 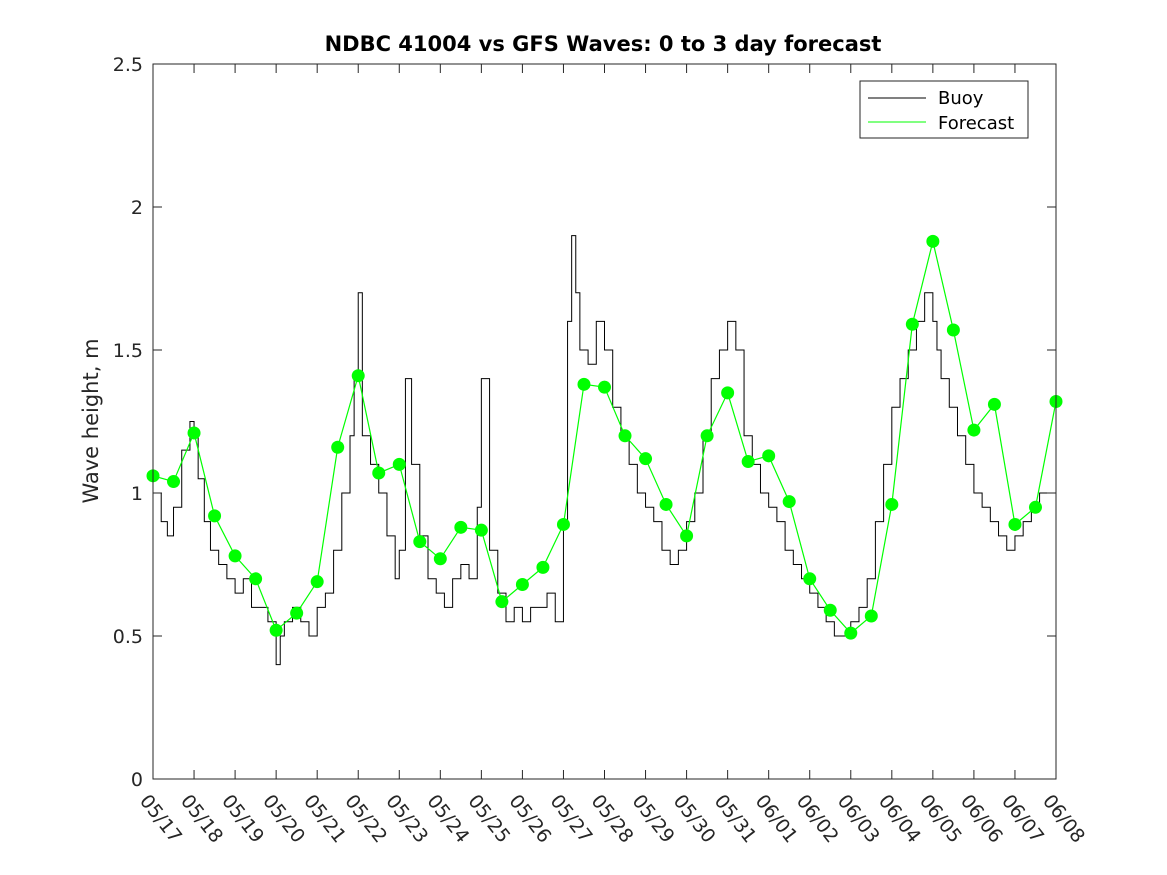 I want to click on legend: Buoy Forecast, so click(x=944, y=109).